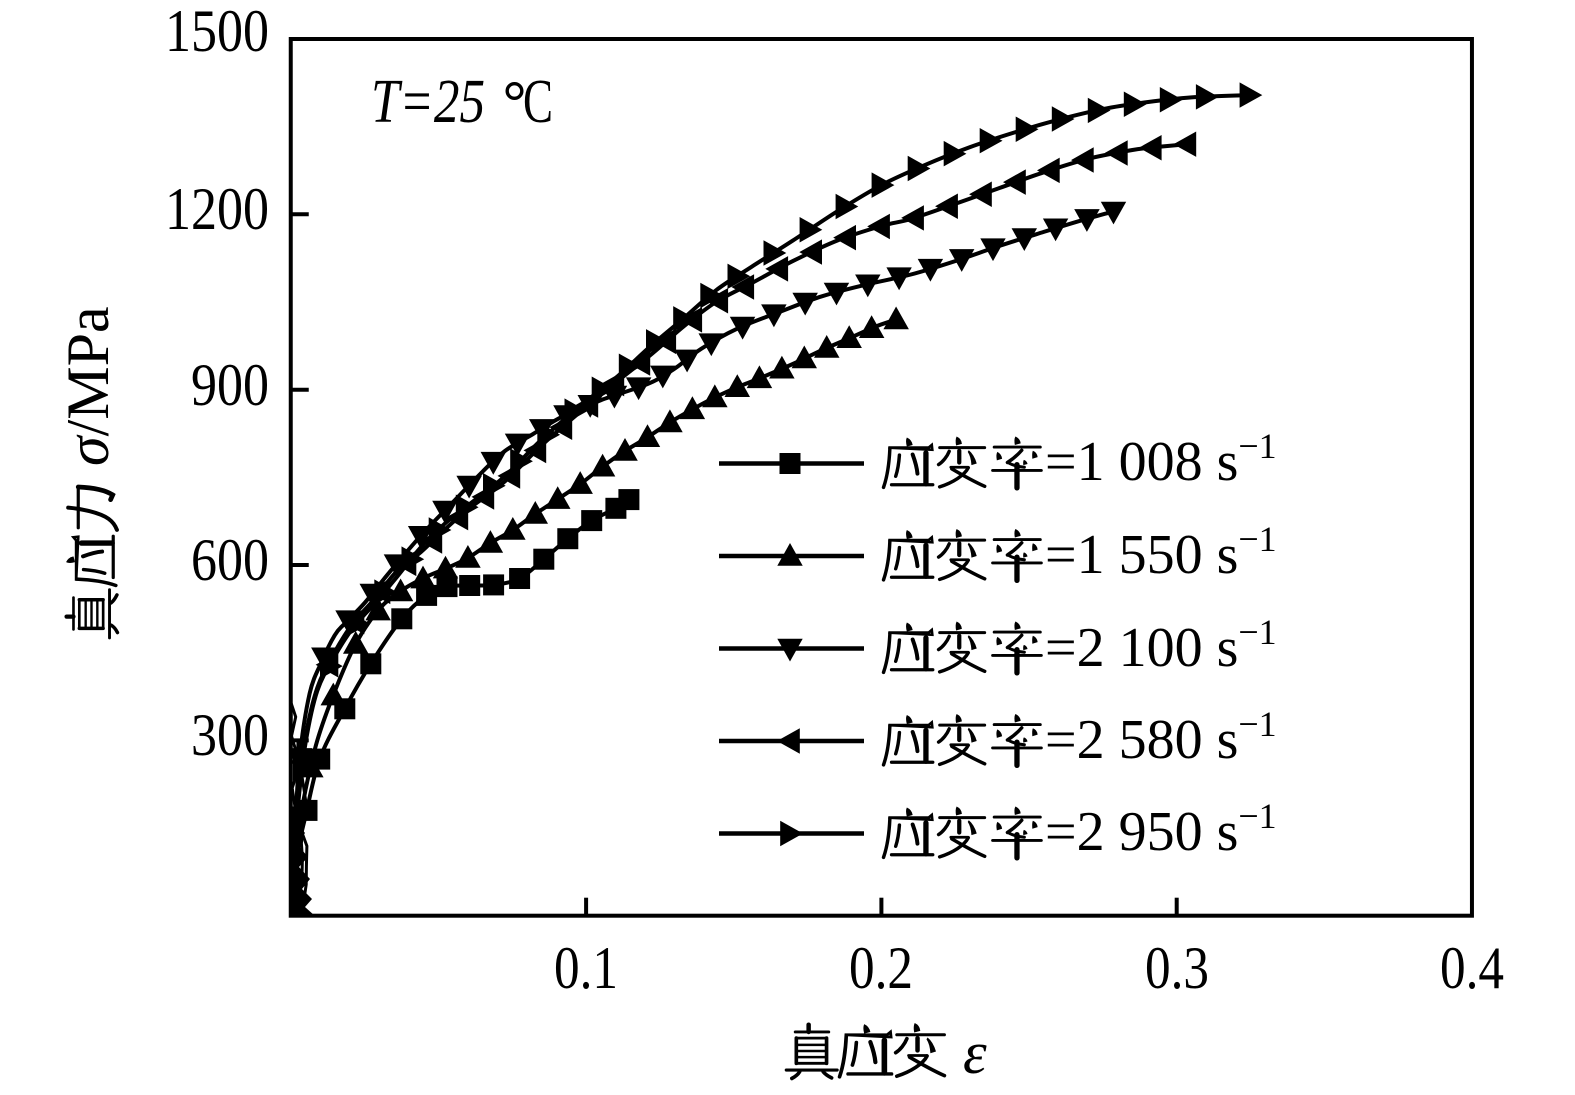 Image resolution: width=1575 pixels, height=1095 pixels. What do you see at coordinates (1472, 968) in the screenshot?
I see `svg-text: 0.4` at bounding box center [1472, 968].